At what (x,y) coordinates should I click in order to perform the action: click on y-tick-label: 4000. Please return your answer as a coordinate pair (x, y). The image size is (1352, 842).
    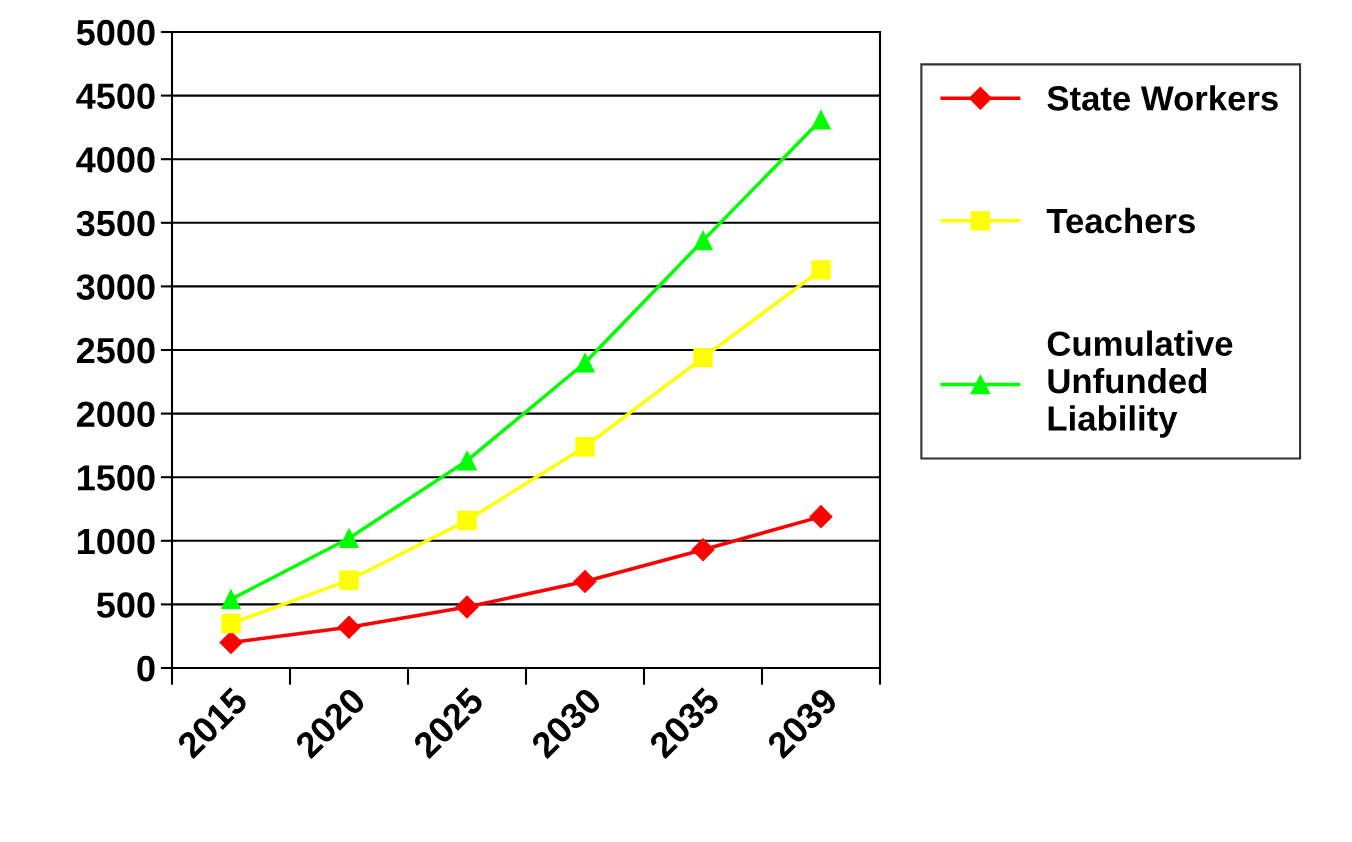
    Looking at the image, I should click on (115, 160).